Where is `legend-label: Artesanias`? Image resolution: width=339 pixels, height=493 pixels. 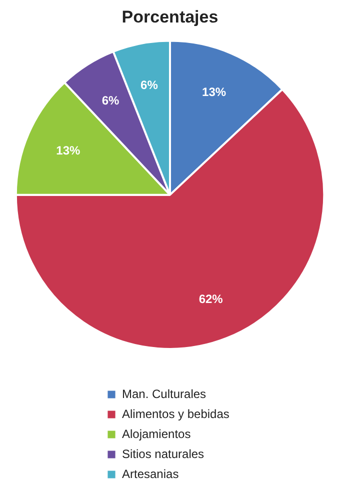
legend-label: Artesanias is located at coordinates (150, 474).